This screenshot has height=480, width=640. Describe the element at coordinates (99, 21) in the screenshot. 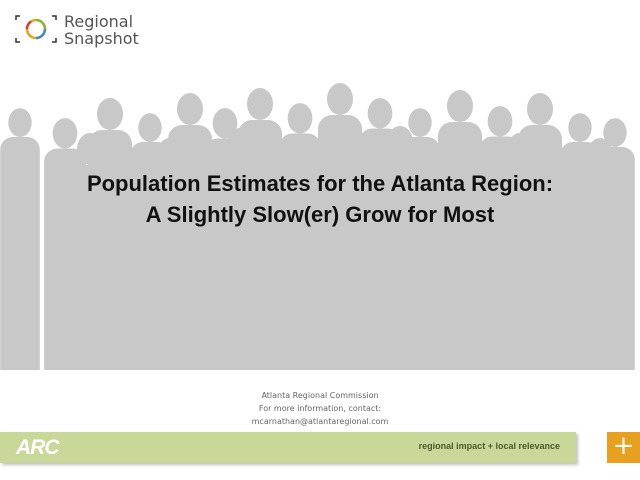

I see `logo-line1: Regional` at that location.